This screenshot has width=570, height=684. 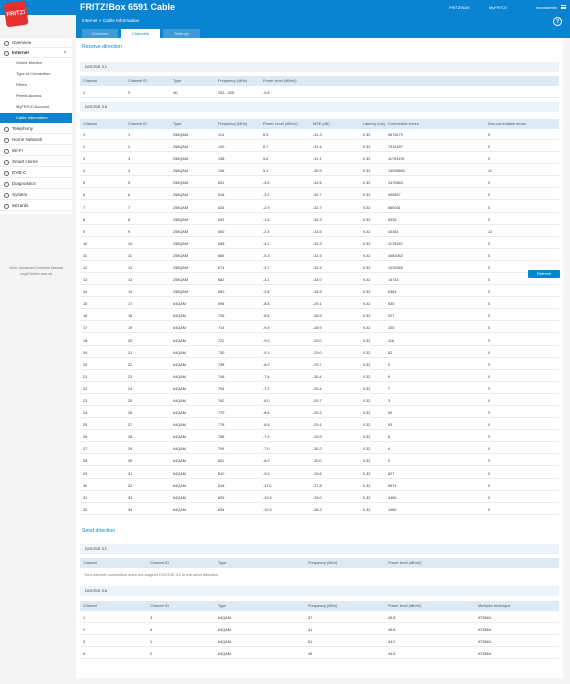 I want to click on sidebar-item-wifi: Wi-Fi, so click(x=36, y=151).